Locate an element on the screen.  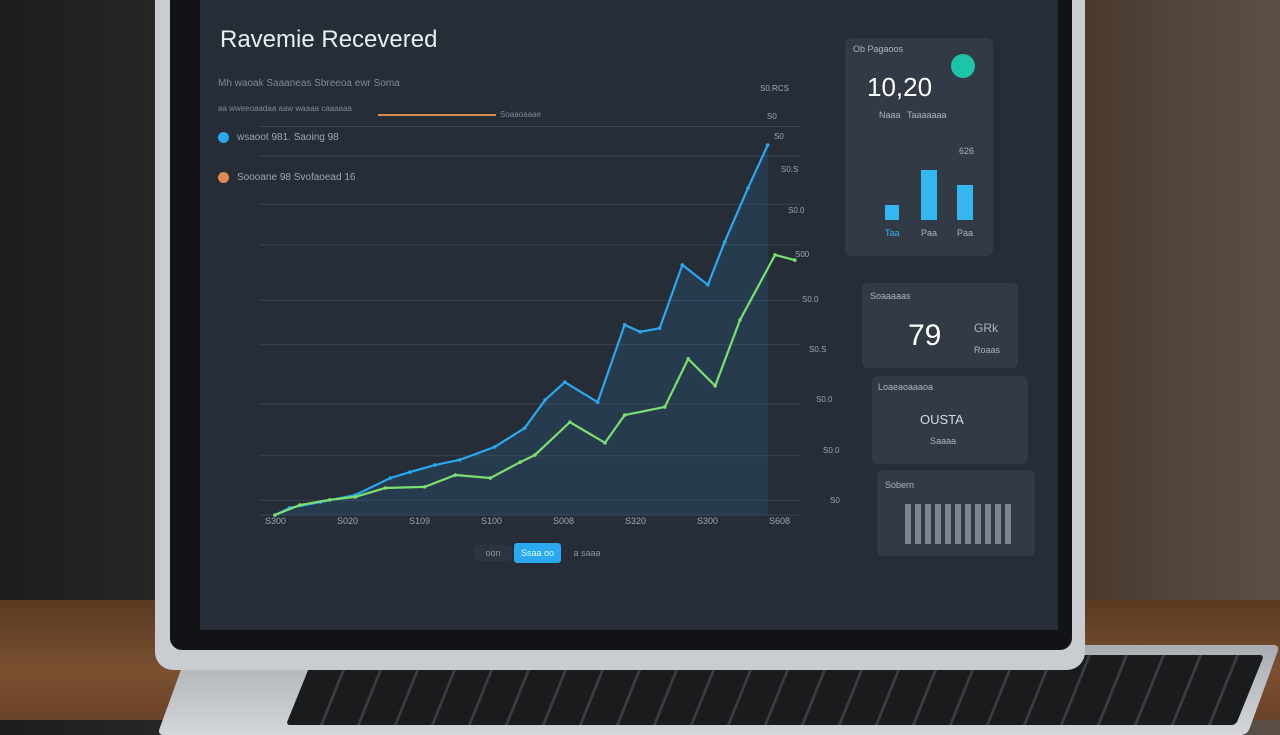
card-value: 79 is located at coordinates (925, 335).